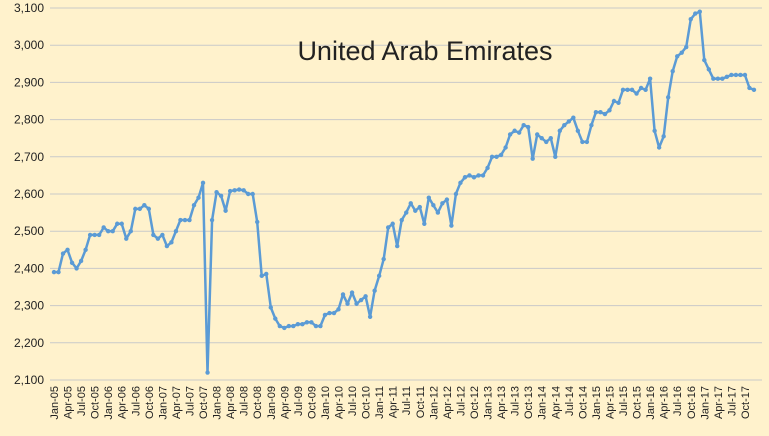 This screenshot has height=436, width=769. What do you see at coordinates (29, 157) in the screenshot?
I see `y-tick-label: 2,700` at bounding box center [29, 157].